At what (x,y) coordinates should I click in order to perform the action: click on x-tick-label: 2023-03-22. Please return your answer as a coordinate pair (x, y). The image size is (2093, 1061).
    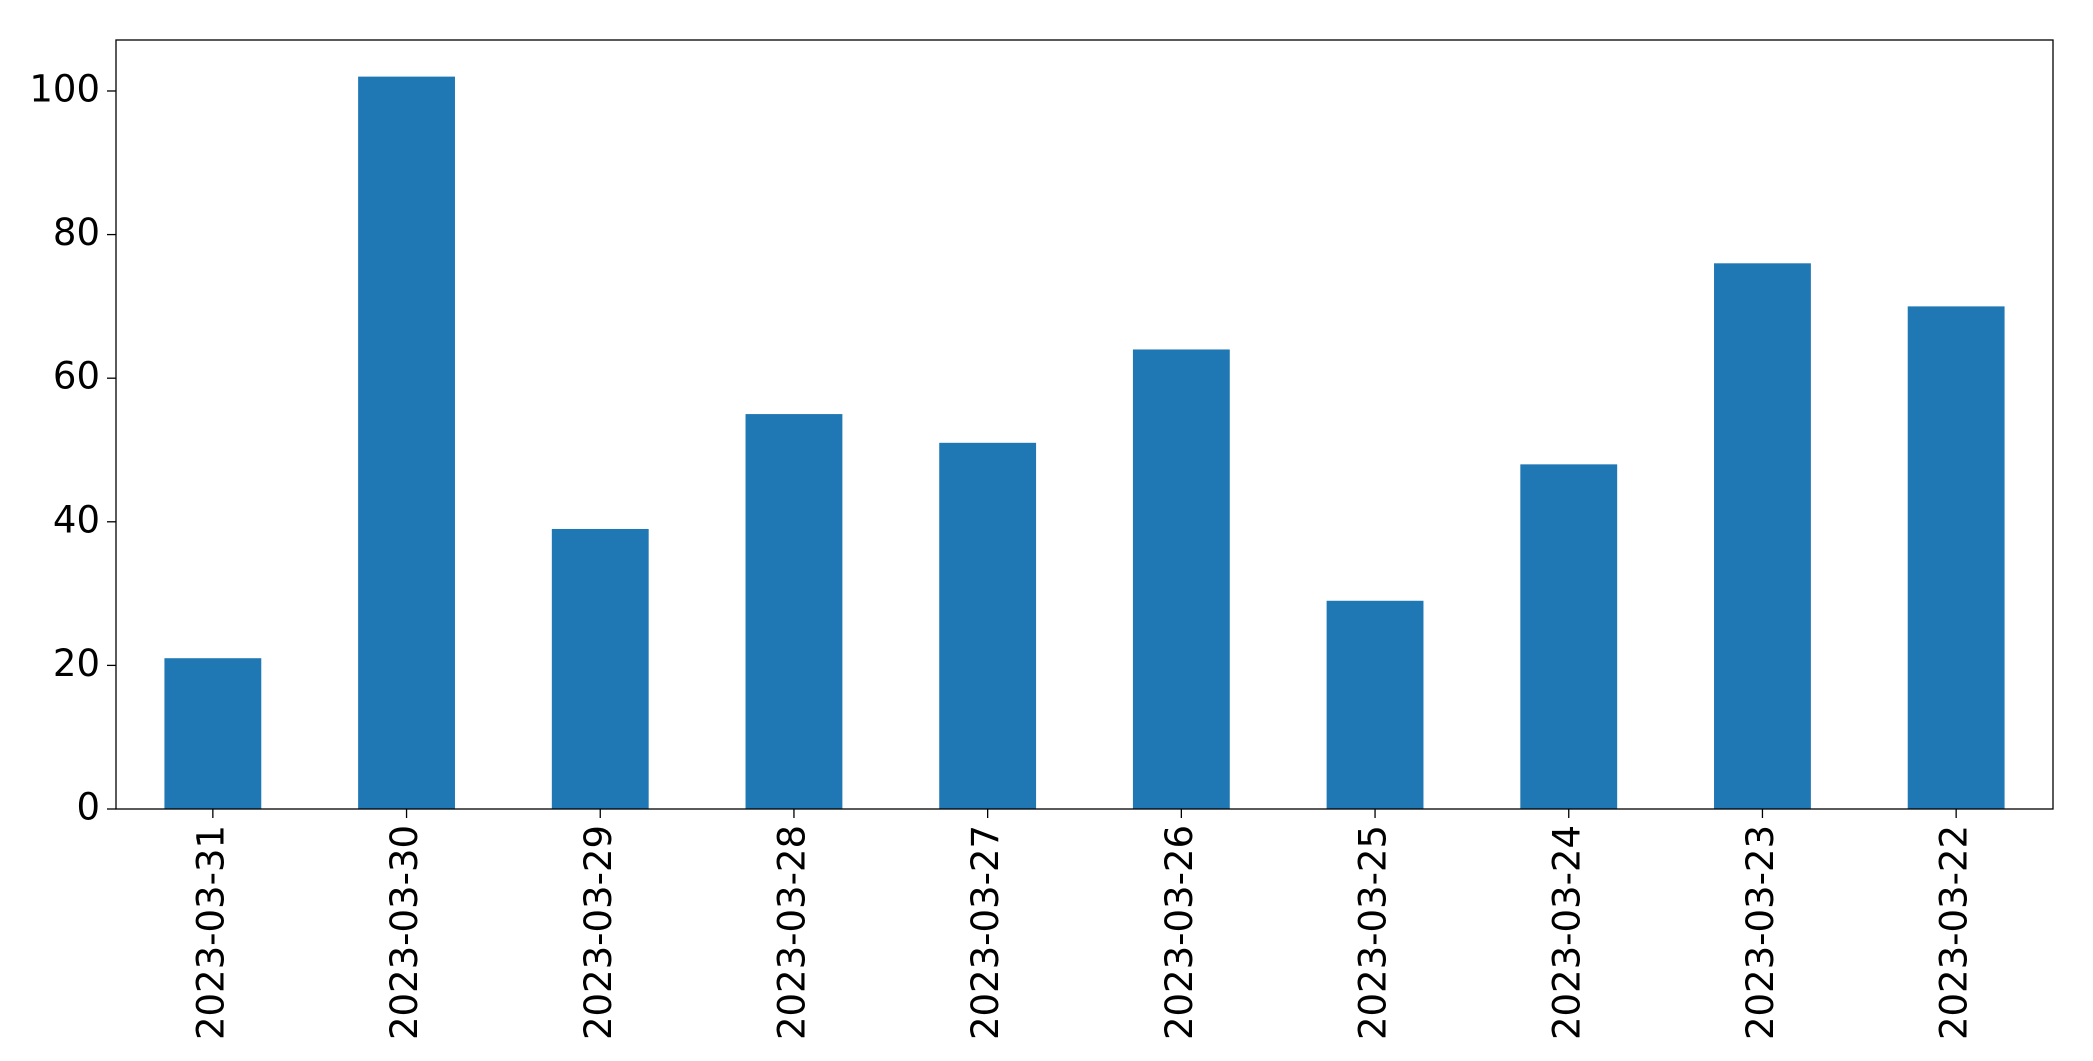
    Looking at the image, I should click on (1954, 932).